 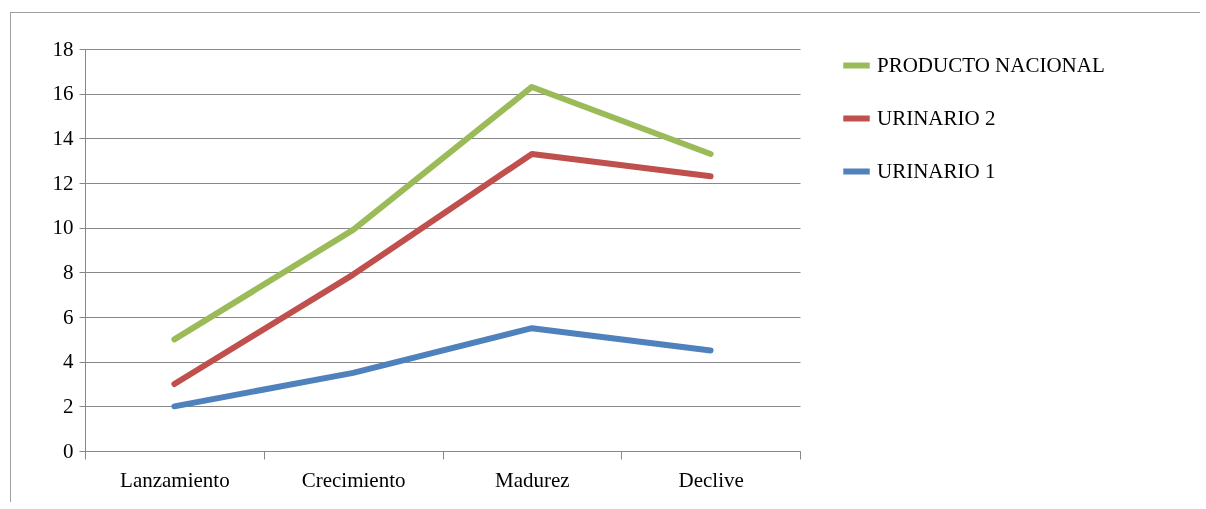 What do you see at coordinates (991, 64) in the screenshot?
I see `legend-label: PRODUCTO NACIONAL` at bounding box center [991, 64].